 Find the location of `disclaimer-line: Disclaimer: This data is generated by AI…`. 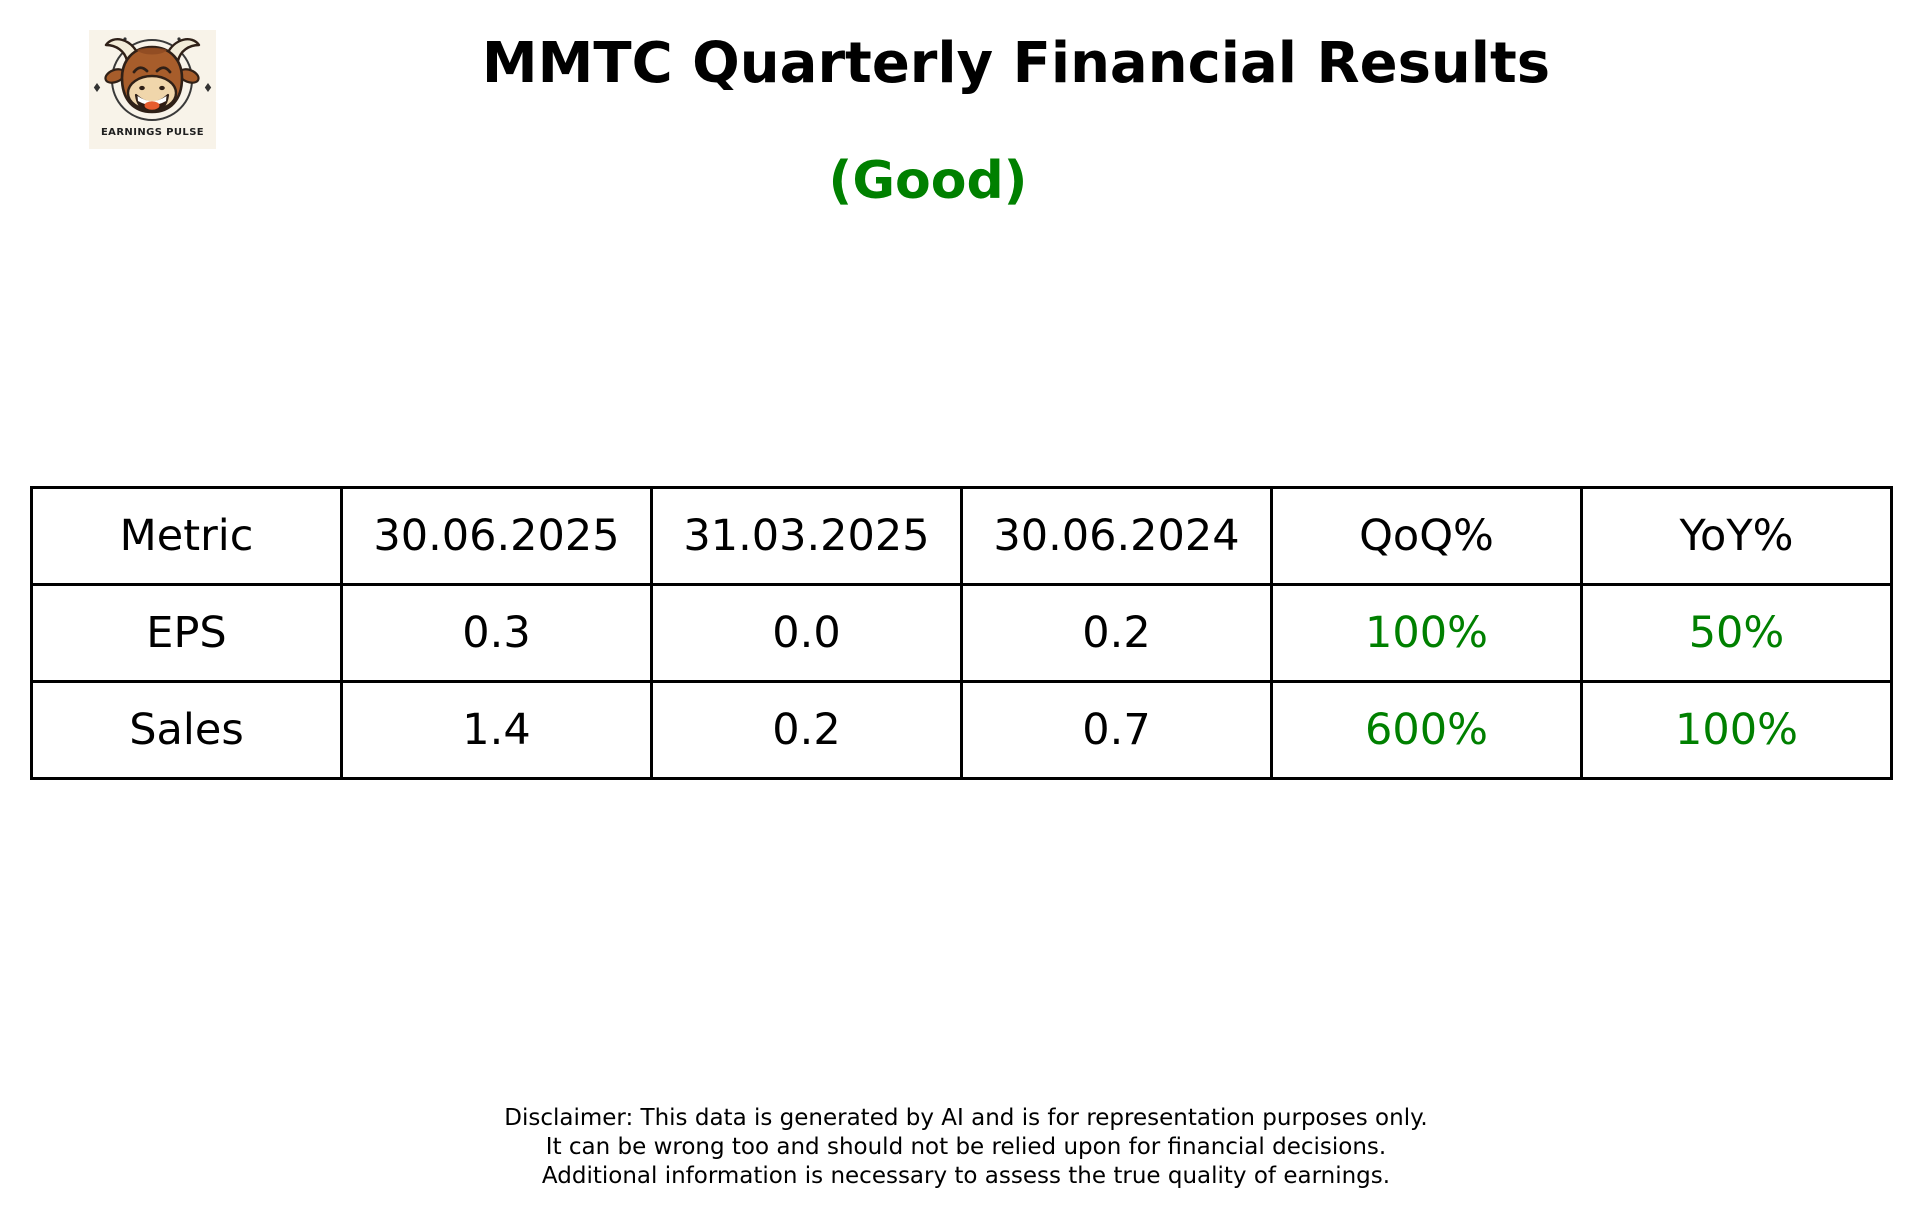

disclaimer-line: Disclaimer: This data is generated by AI… is located at coordinates (966, 1118).